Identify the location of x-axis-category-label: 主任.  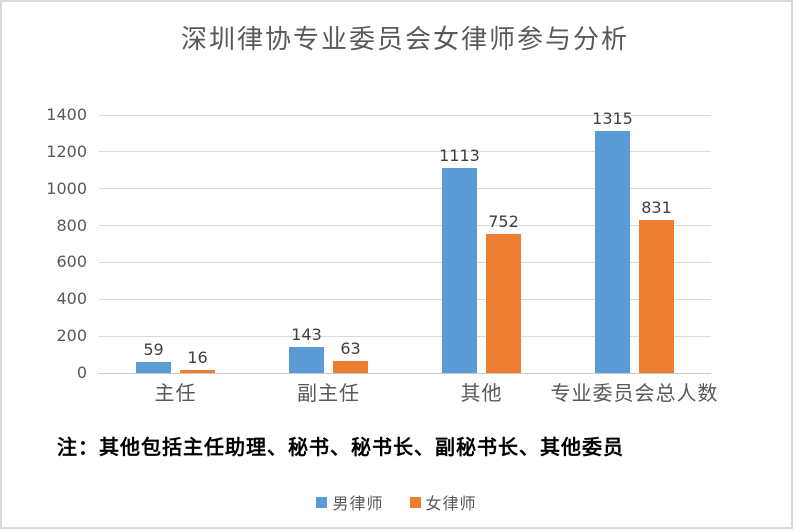
(175, 393).